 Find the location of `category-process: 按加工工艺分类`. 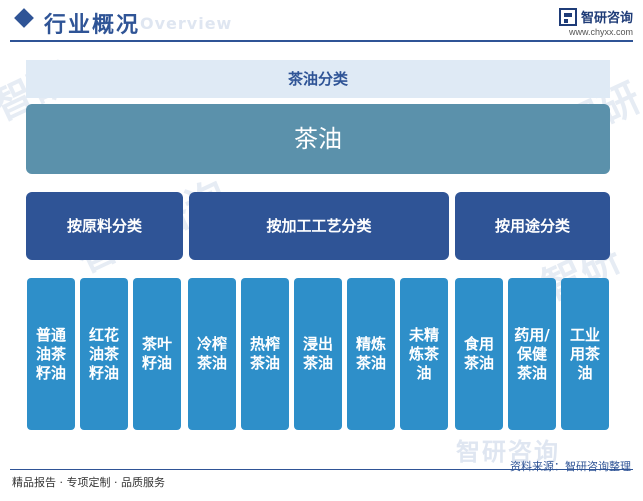

category-process: 按加工工艺分类 is located at coordinates (319, 226).